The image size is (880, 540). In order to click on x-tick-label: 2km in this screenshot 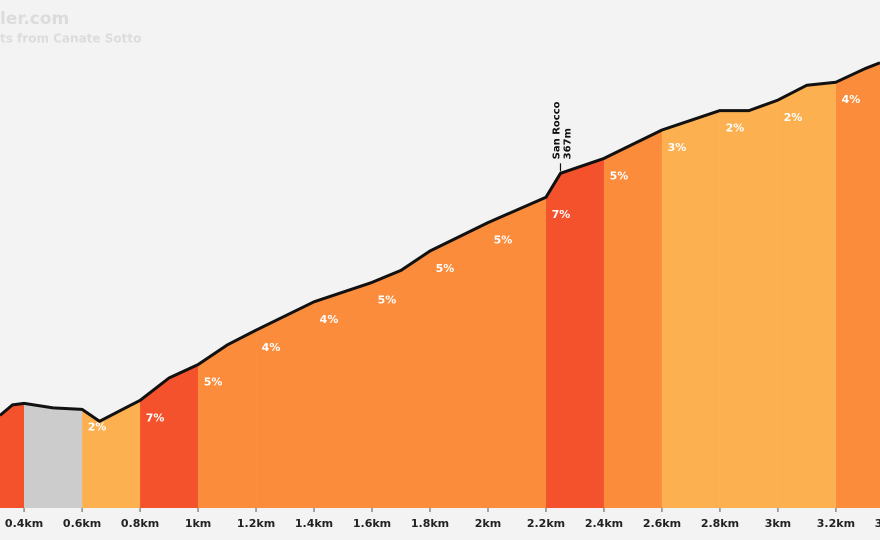, I will do `click(488, 523)`.